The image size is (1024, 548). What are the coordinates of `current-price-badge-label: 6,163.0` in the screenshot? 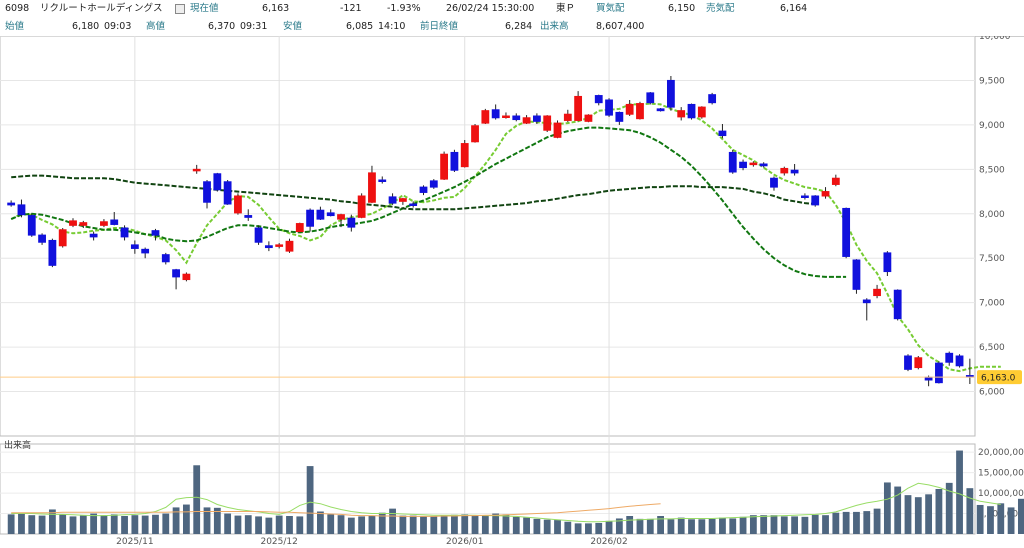 It's located at (998, 379).